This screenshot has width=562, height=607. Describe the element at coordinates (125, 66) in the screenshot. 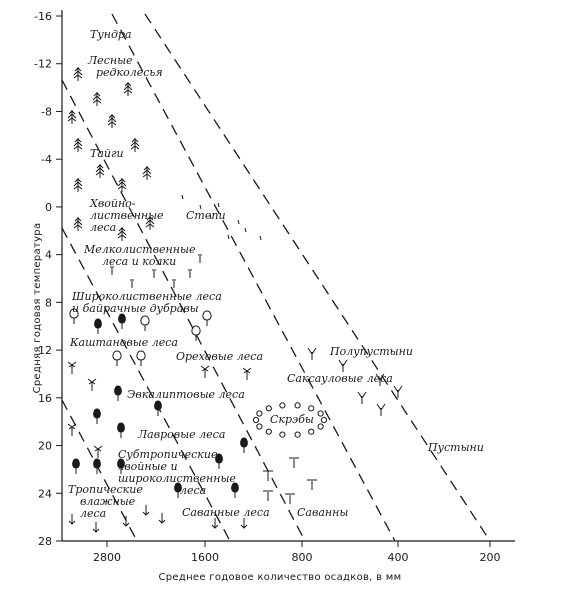

I see `zone-label-open-woodland: Лесные редколесья` at that location.